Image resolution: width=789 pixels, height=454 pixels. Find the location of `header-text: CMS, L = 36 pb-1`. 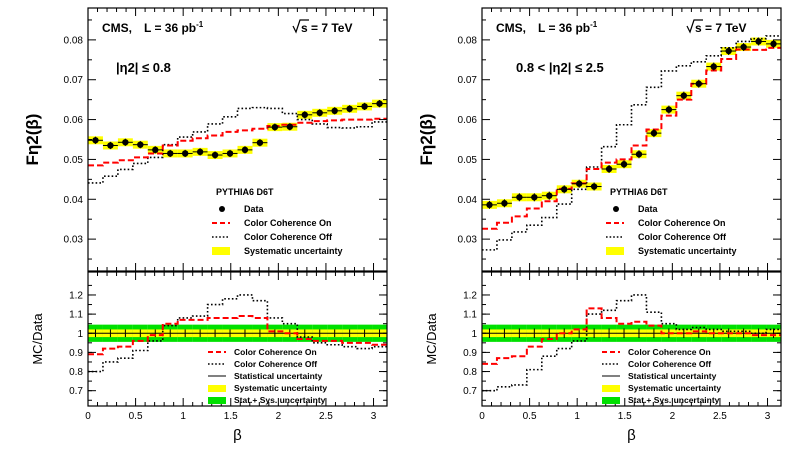

header-text: CMS, L = 36 pb-1 is located at coordinates (153, 27).